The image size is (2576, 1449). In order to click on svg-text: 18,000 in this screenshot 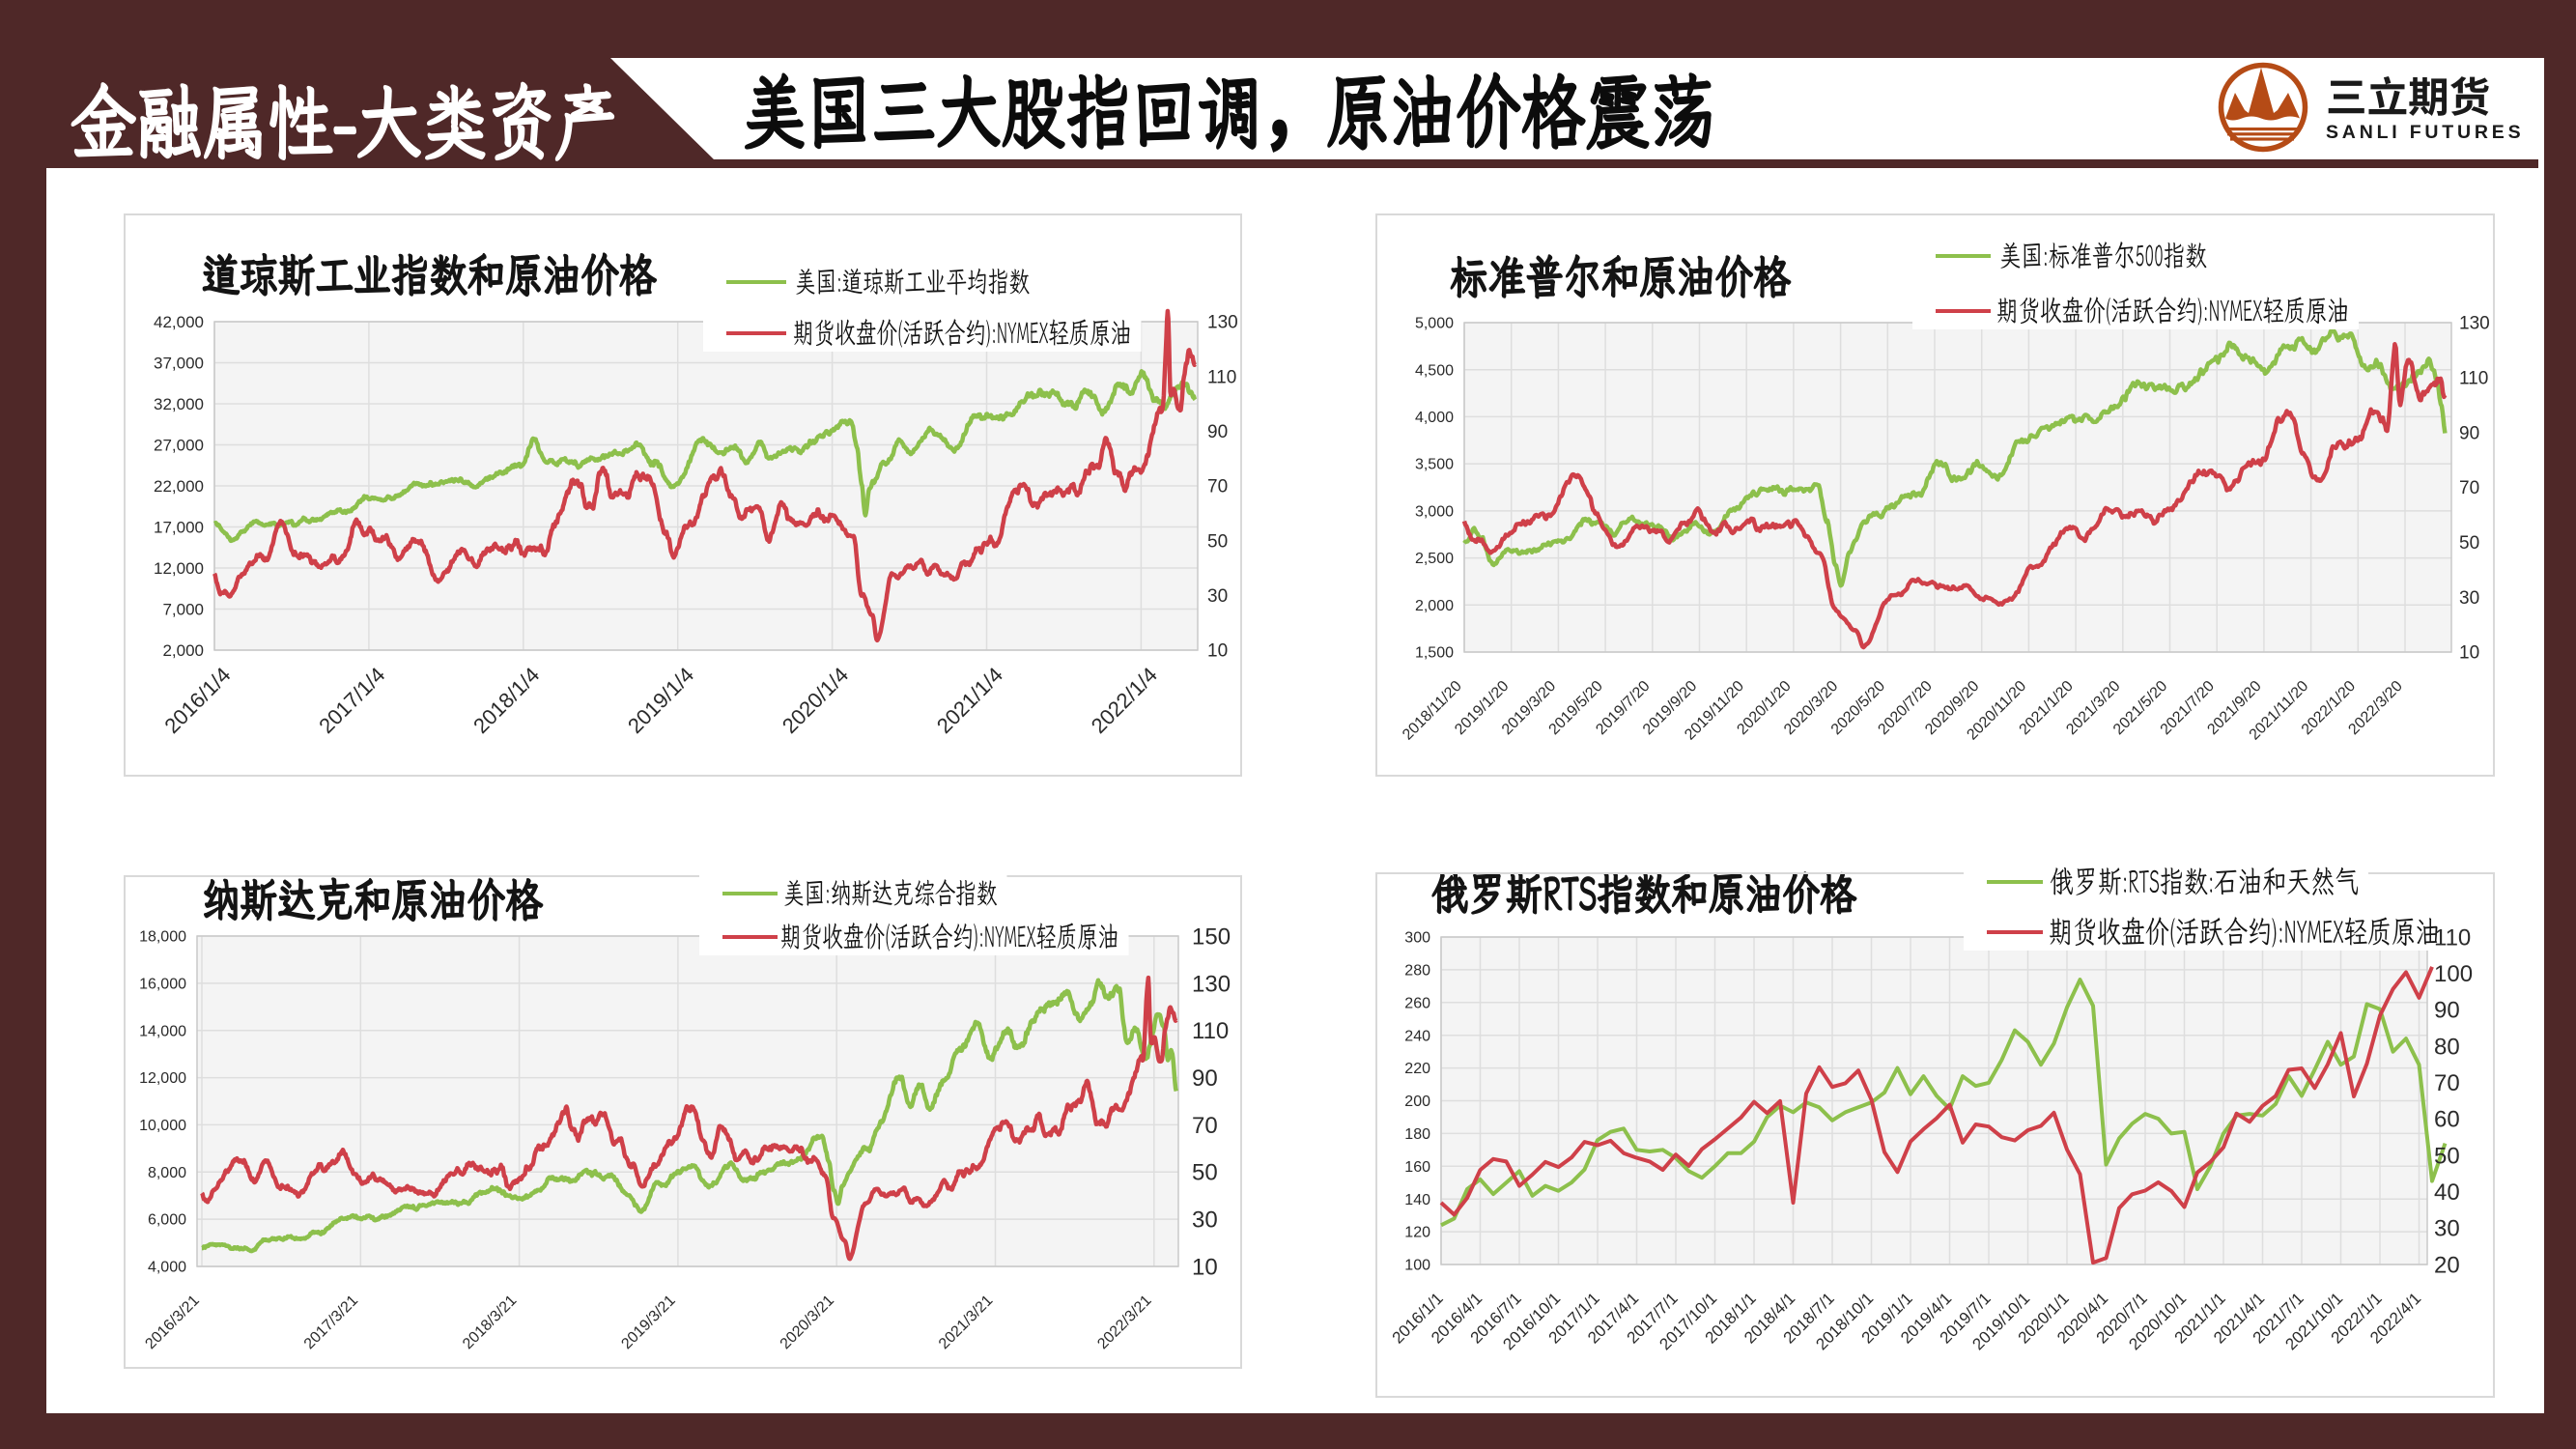, I will do `click(162, 937)`.